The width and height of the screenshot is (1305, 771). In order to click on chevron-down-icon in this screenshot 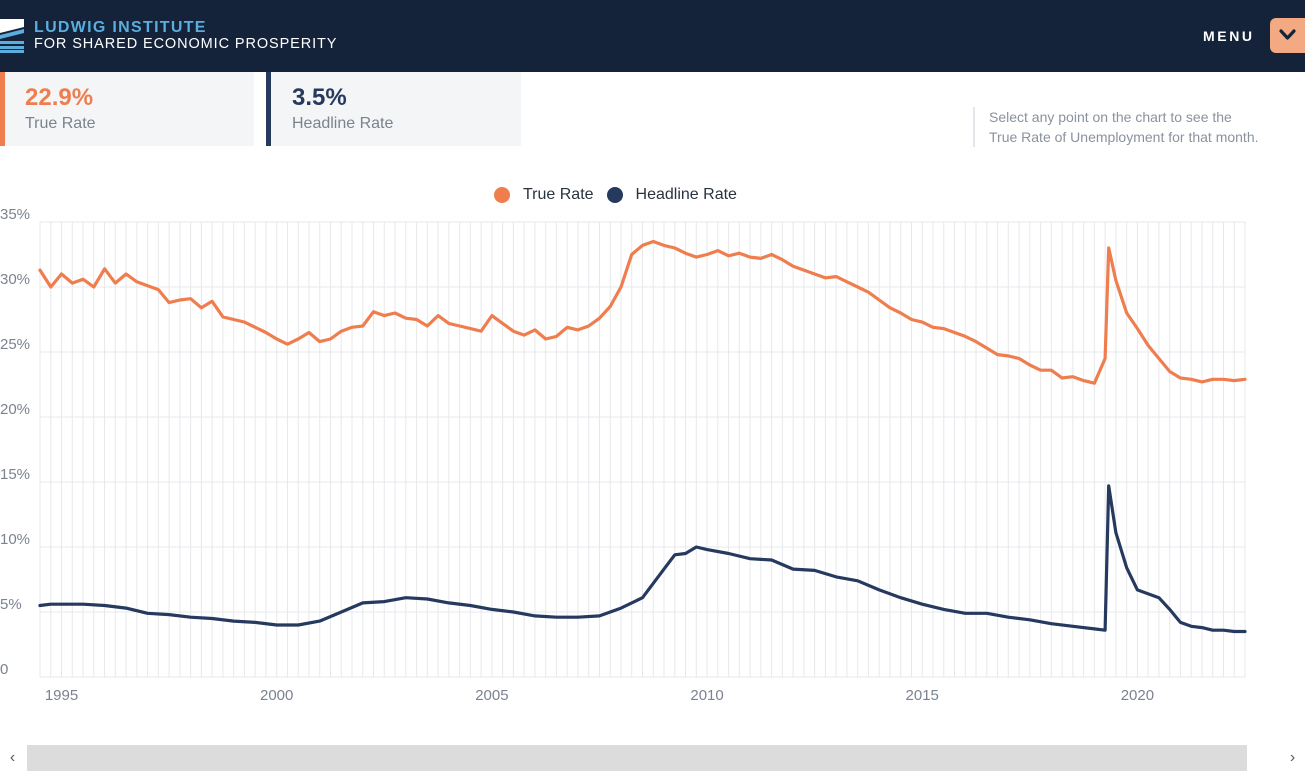, I will do `click(1287, 34)`.